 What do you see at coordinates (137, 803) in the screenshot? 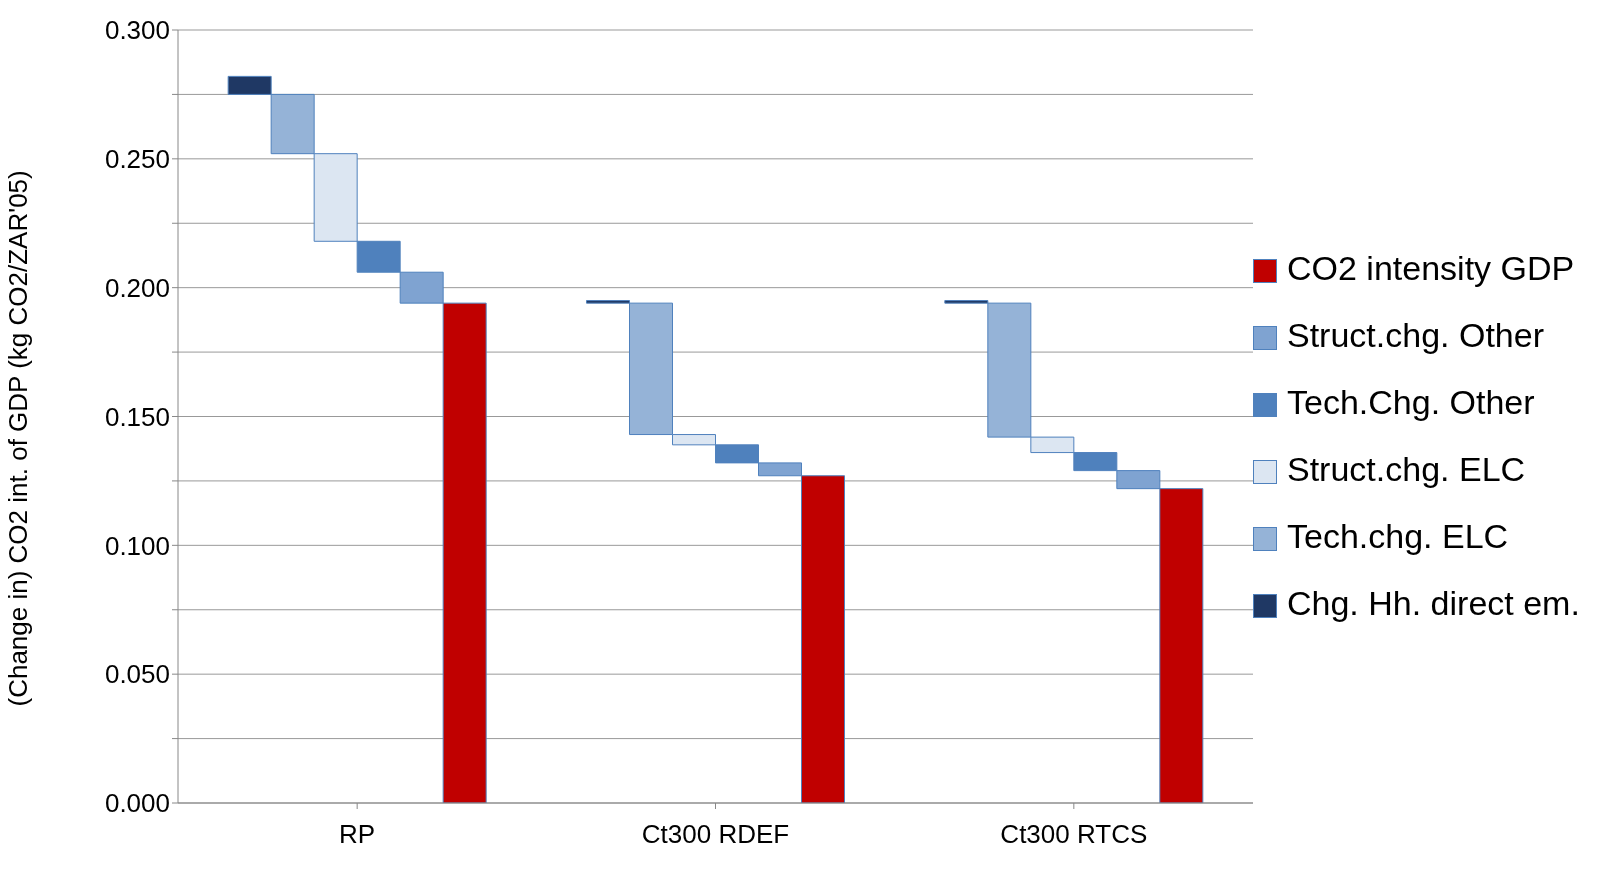
I see `y-tick-label: 0.000` at bounding box center [137, 803].